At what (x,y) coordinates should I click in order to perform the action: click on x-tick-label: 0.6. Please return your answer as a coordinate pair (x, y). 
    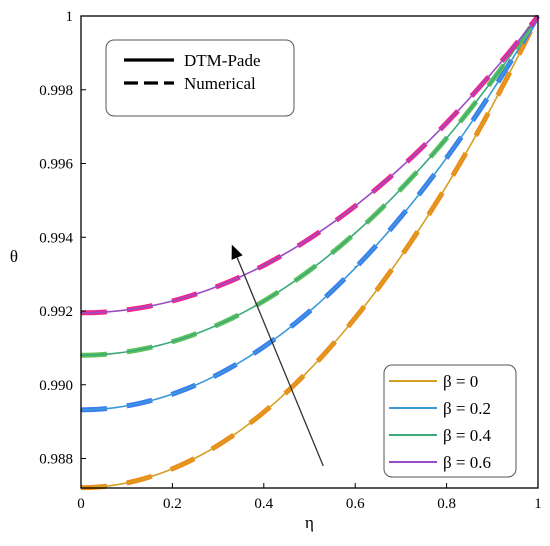
    Looking at the image, I should click on (355, 504).